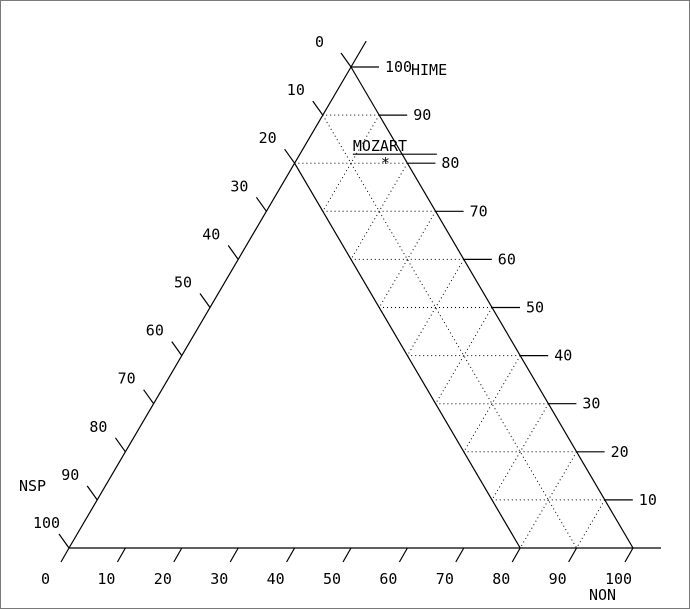 The image size is (690, 610). What do you see at coordinates (45, 579) in the screenshot?
I see `tick-label-bottom-0: 0` at bounding box center [45, 579].